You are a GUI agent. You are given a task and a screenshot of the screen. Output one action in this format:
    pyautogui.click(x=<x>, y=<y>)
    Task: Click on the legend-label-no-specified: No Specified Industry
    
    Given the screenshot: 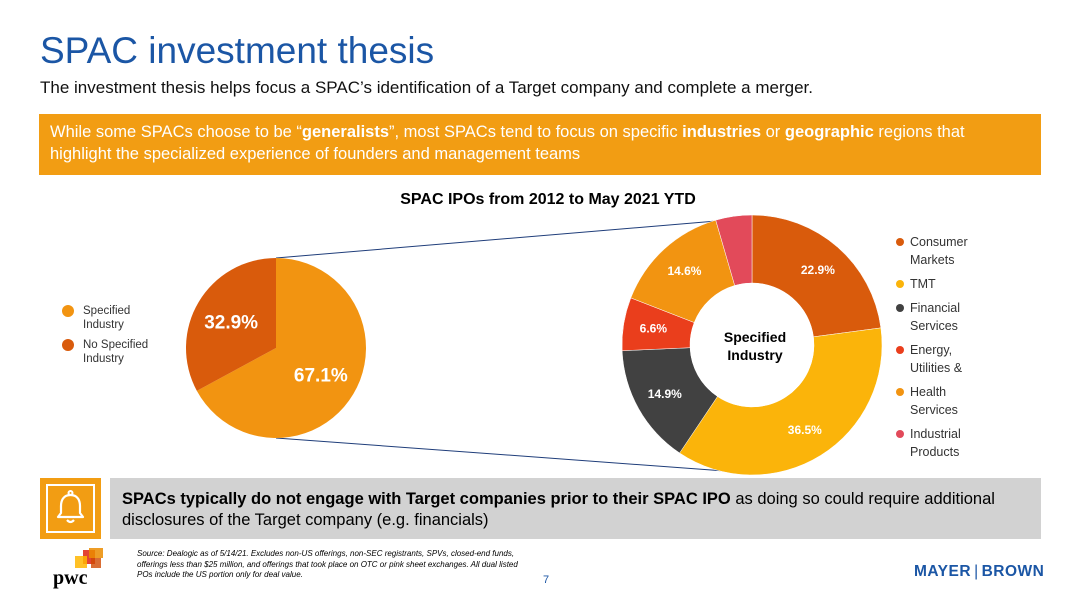 What is the action you would take?
    pyautogui.click(x=116, y=352)
    